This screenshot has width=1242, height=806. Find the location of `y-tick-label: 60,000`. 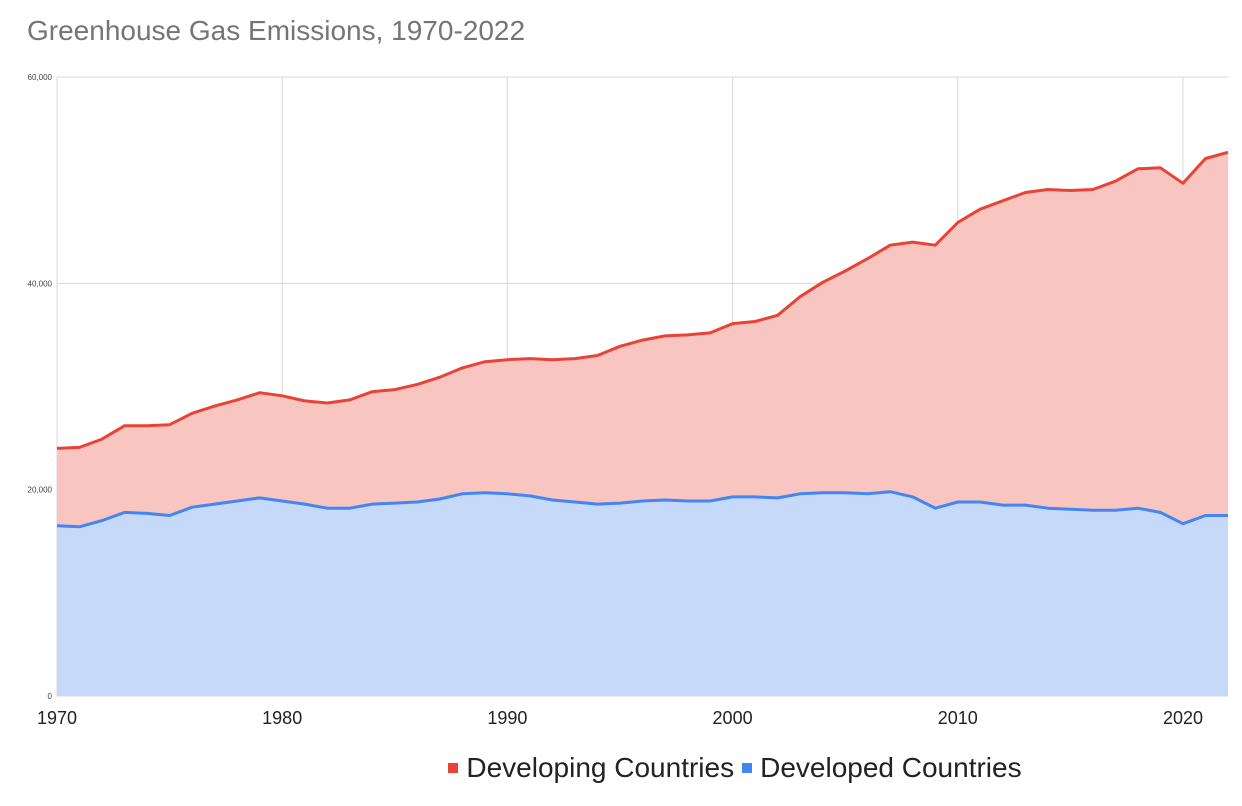

y-tick-label: 60,000 is located at coordinates (40, 77).